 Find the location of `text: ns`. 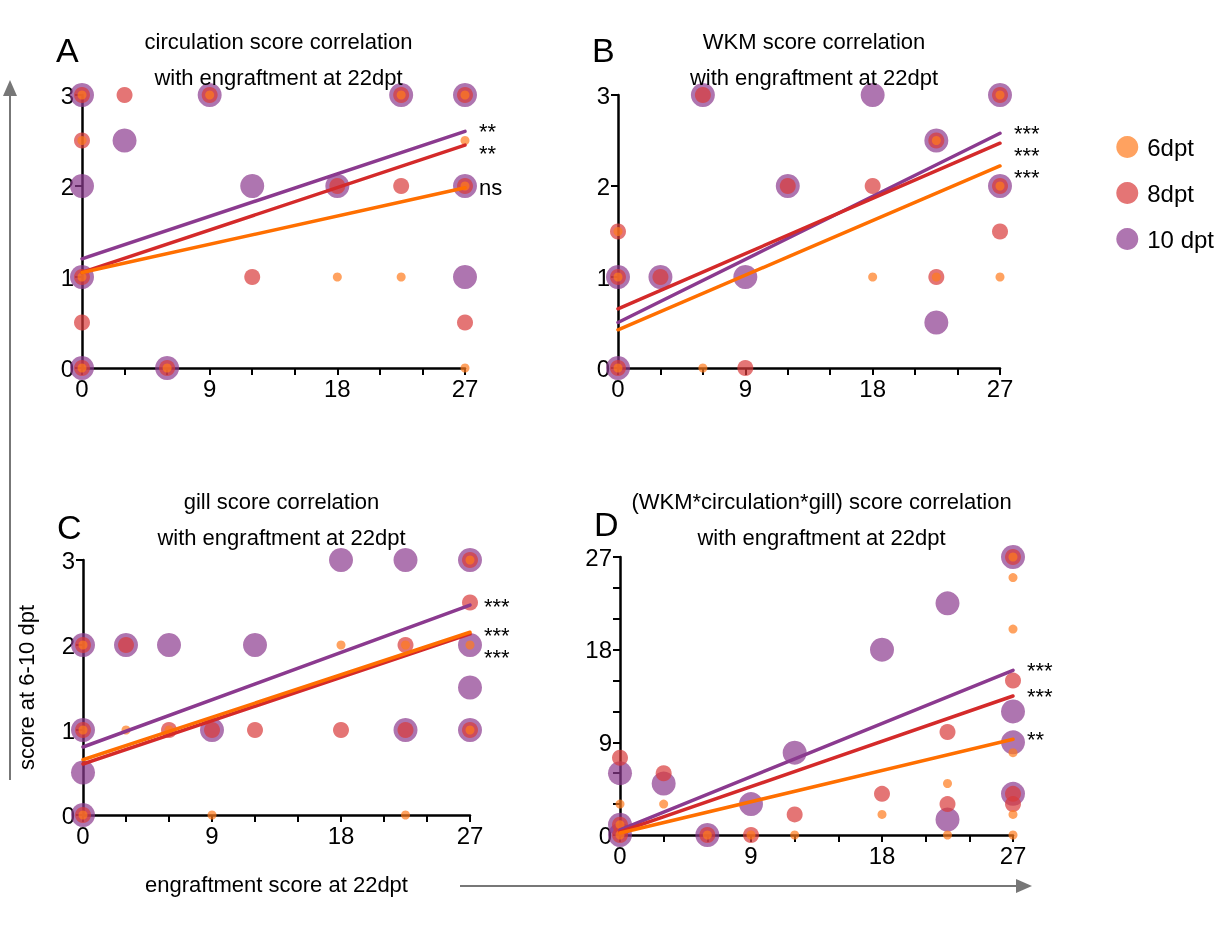

text: ns is located at coordinates (491, 188).